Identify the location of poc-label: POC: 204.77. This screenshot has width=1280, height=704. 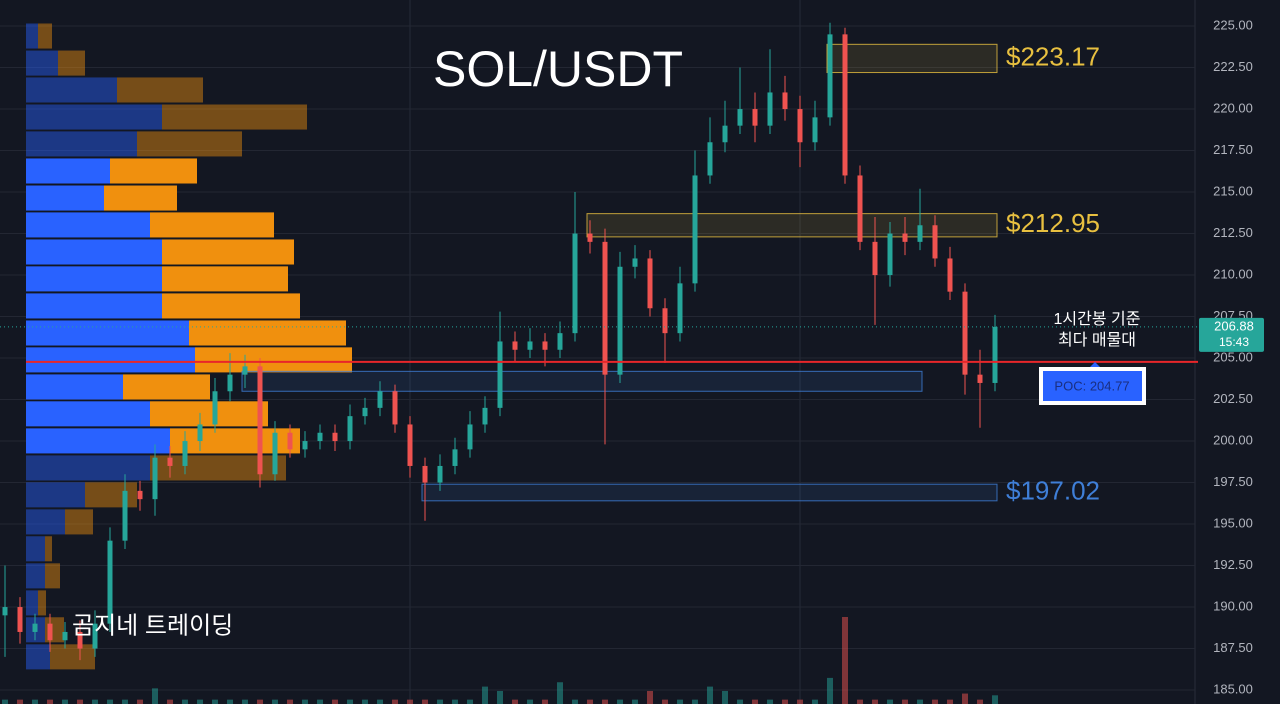
(1091, 385).